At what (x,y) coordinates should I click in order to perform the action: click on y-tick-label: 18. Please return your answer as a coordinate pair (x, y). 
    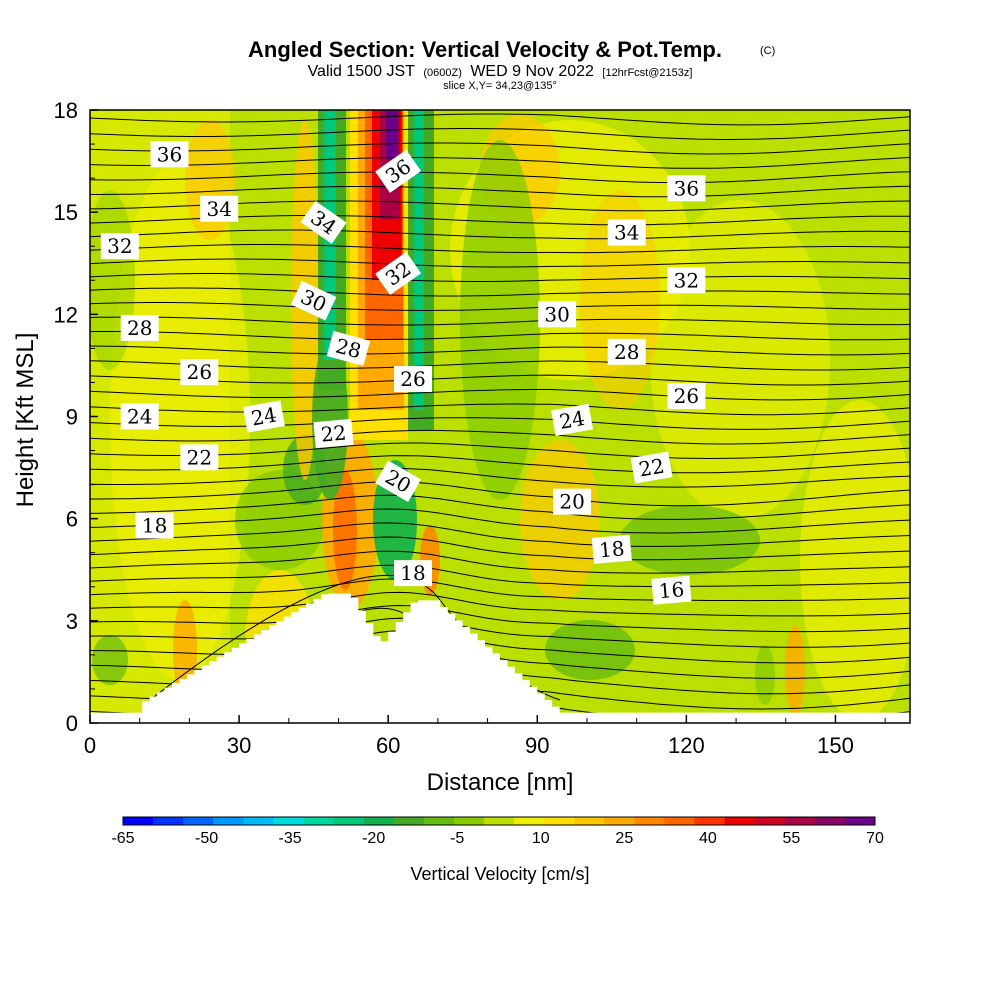
    Looking at the image, I should click on (66, 110).